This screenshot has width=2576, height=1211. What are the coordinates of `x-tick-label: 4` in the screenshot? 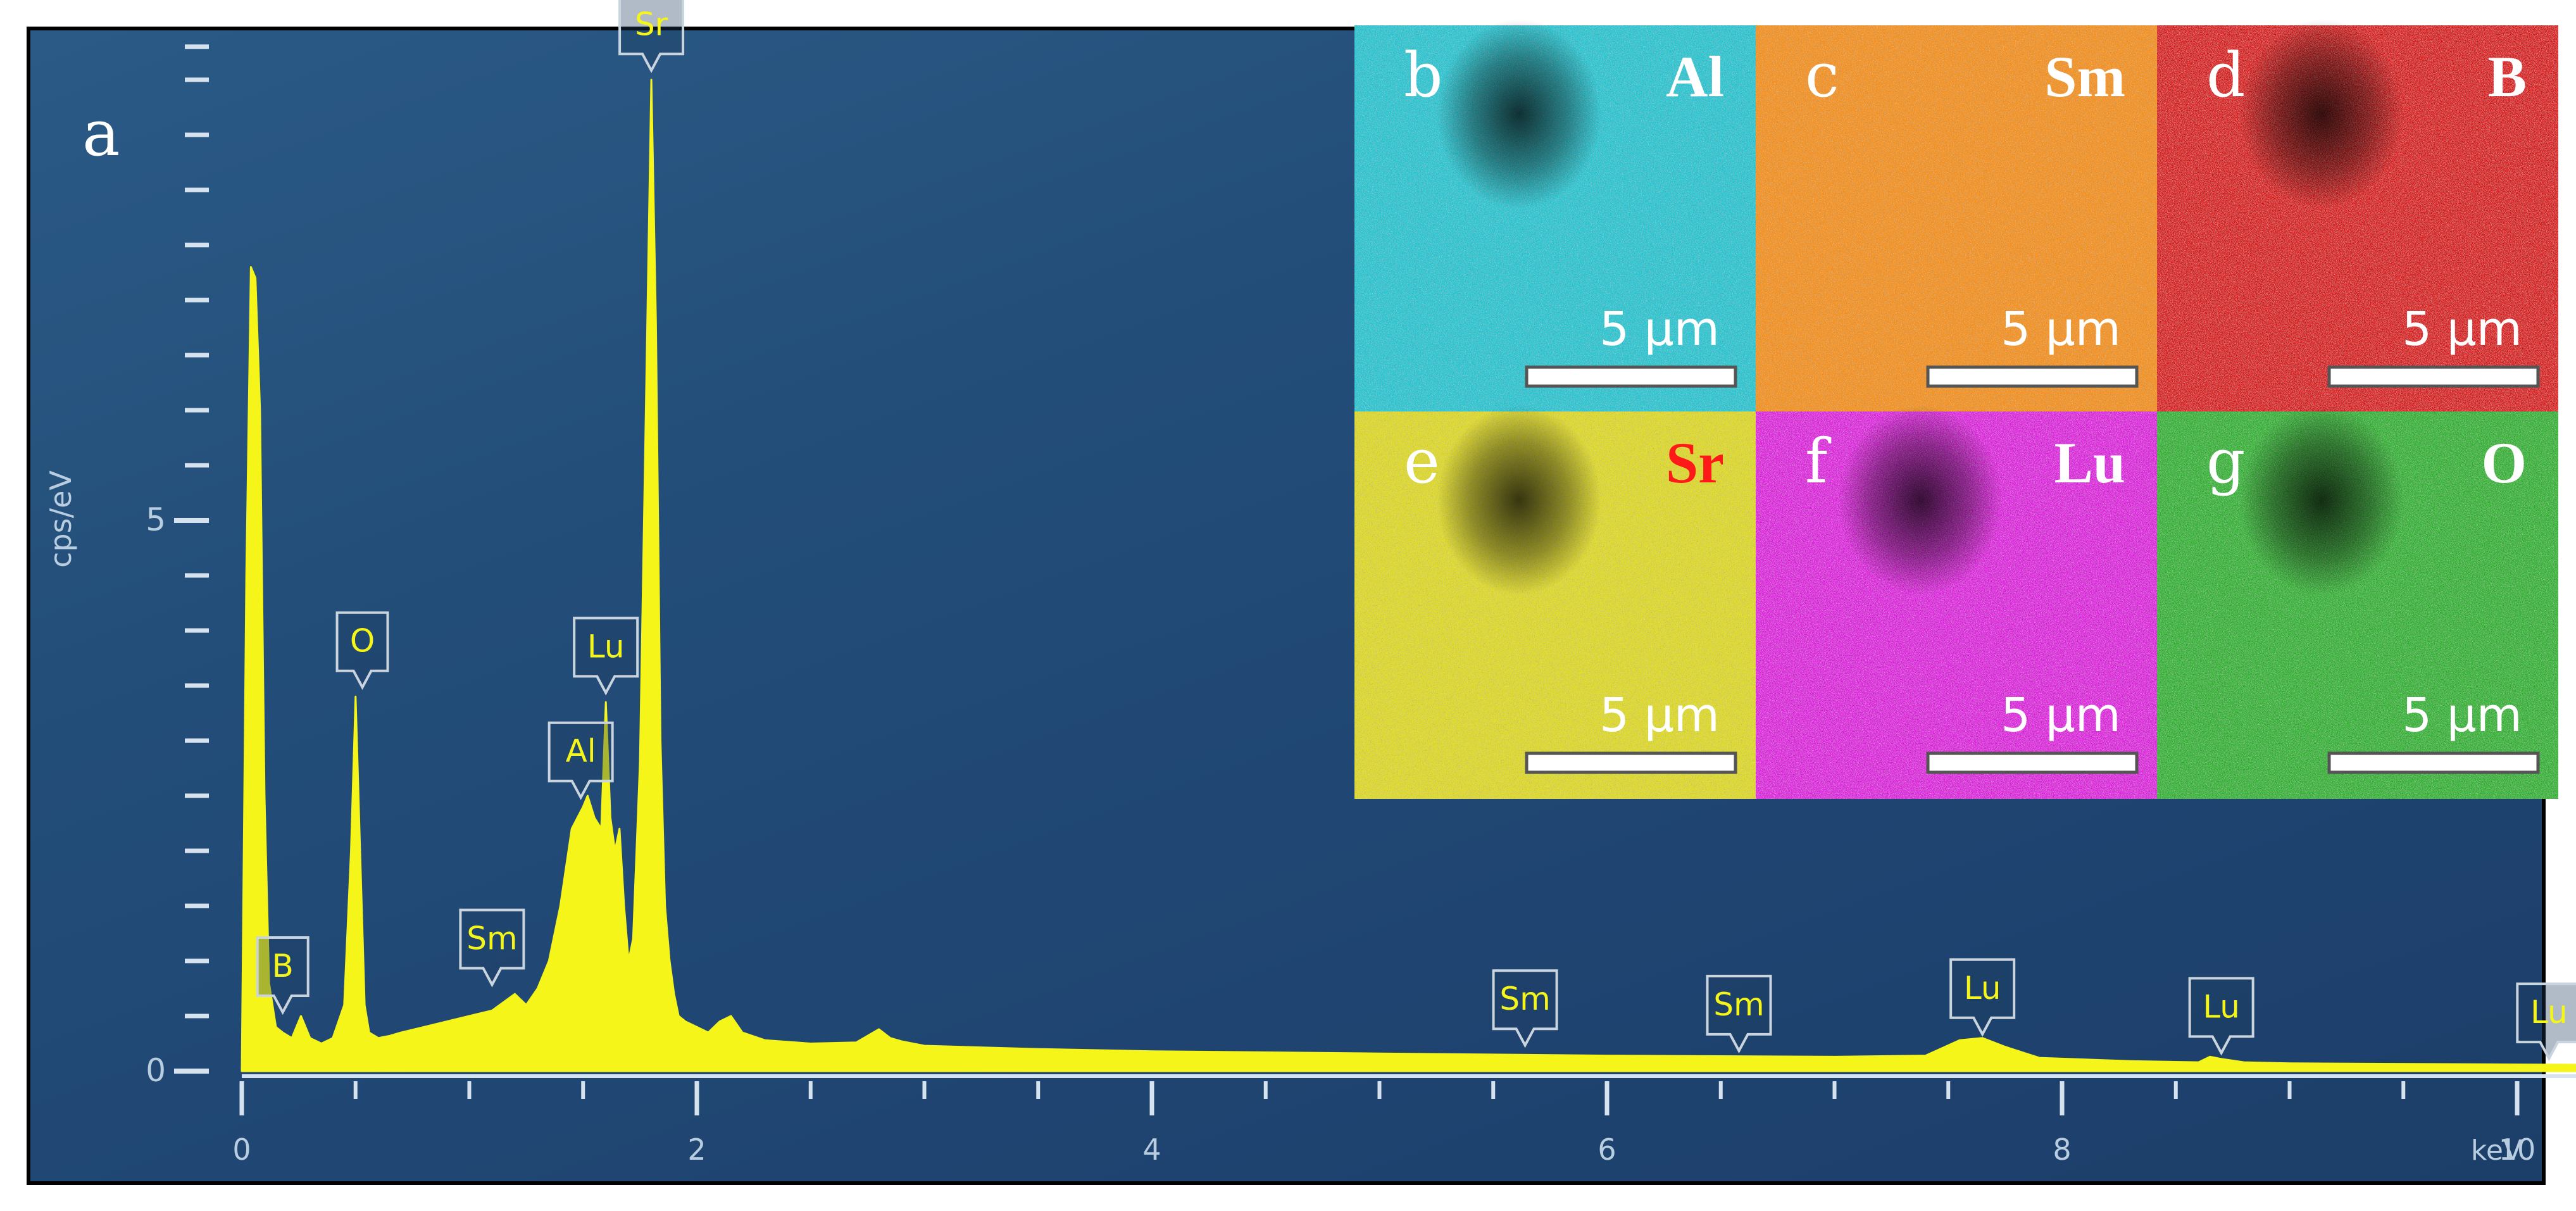 It's located at (1151, 1150).